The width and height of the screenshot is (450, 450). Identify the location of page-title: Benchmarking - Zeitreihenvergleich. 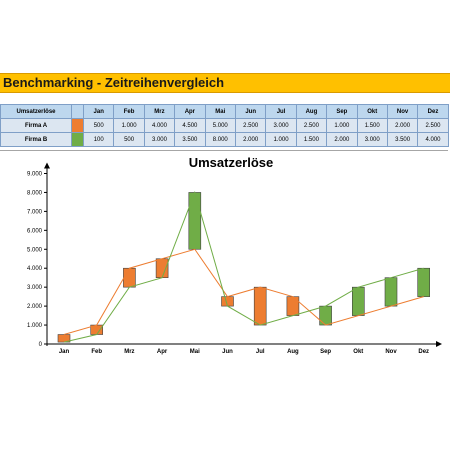
(114, 82).